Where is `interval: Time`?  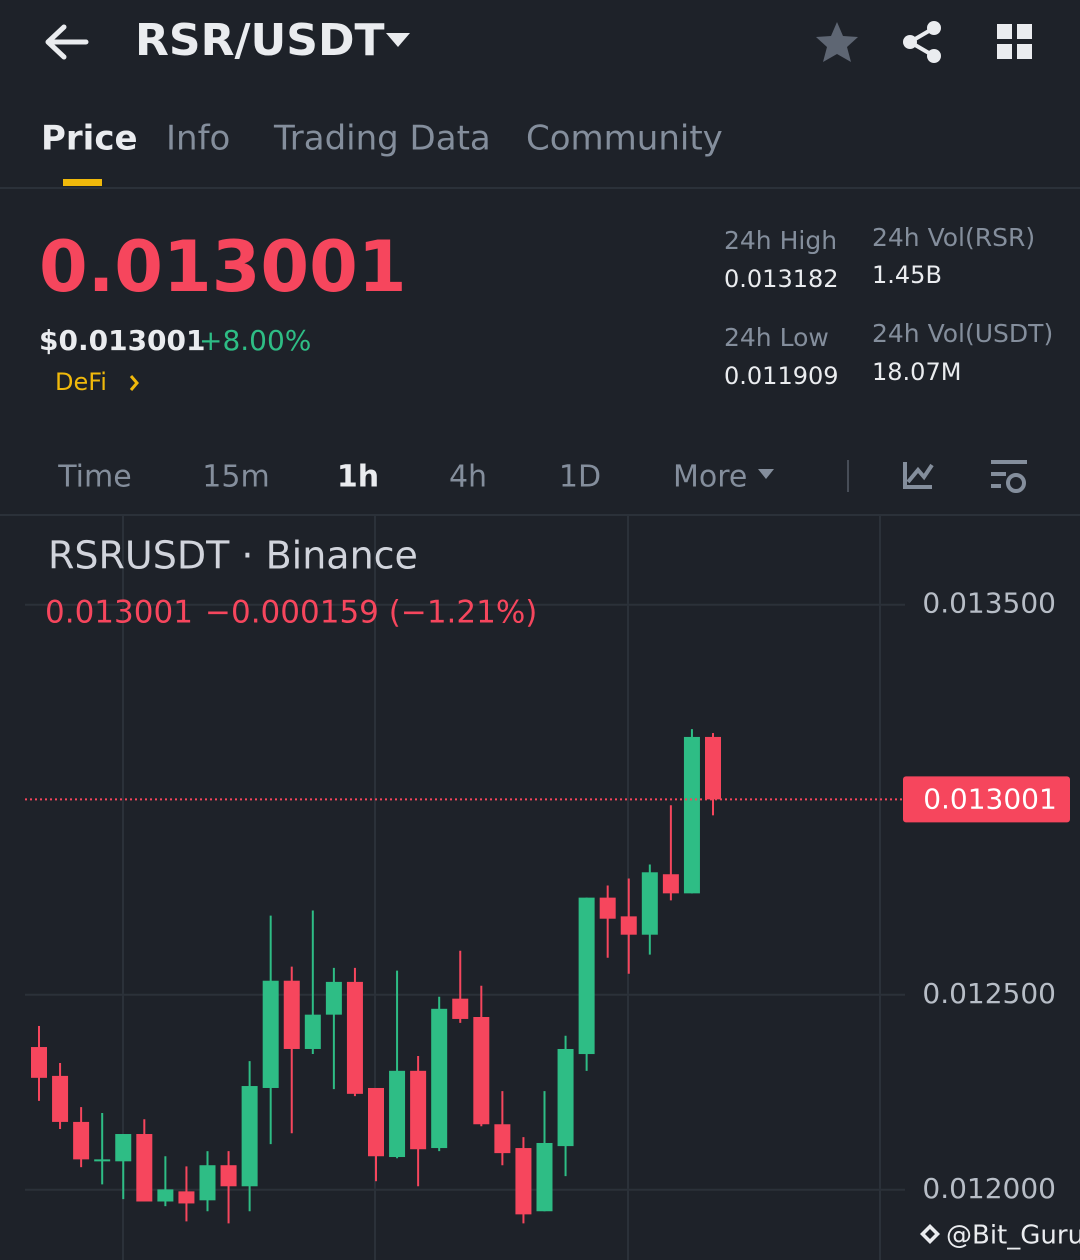
interval: Time is located at coordinates (94, 477).